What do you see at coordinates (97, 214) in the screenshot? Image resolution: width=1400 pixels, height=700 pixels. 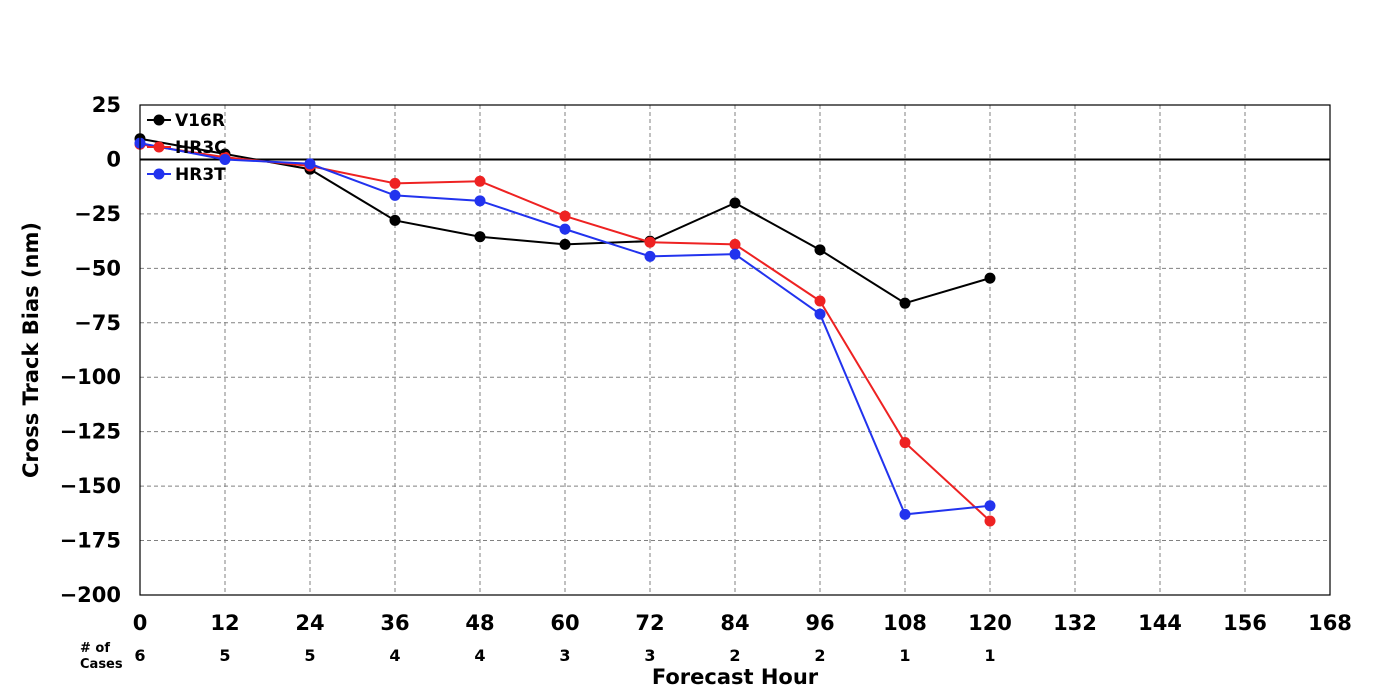 I see `y-tick-label: −25` at bounding box center [97, 214].